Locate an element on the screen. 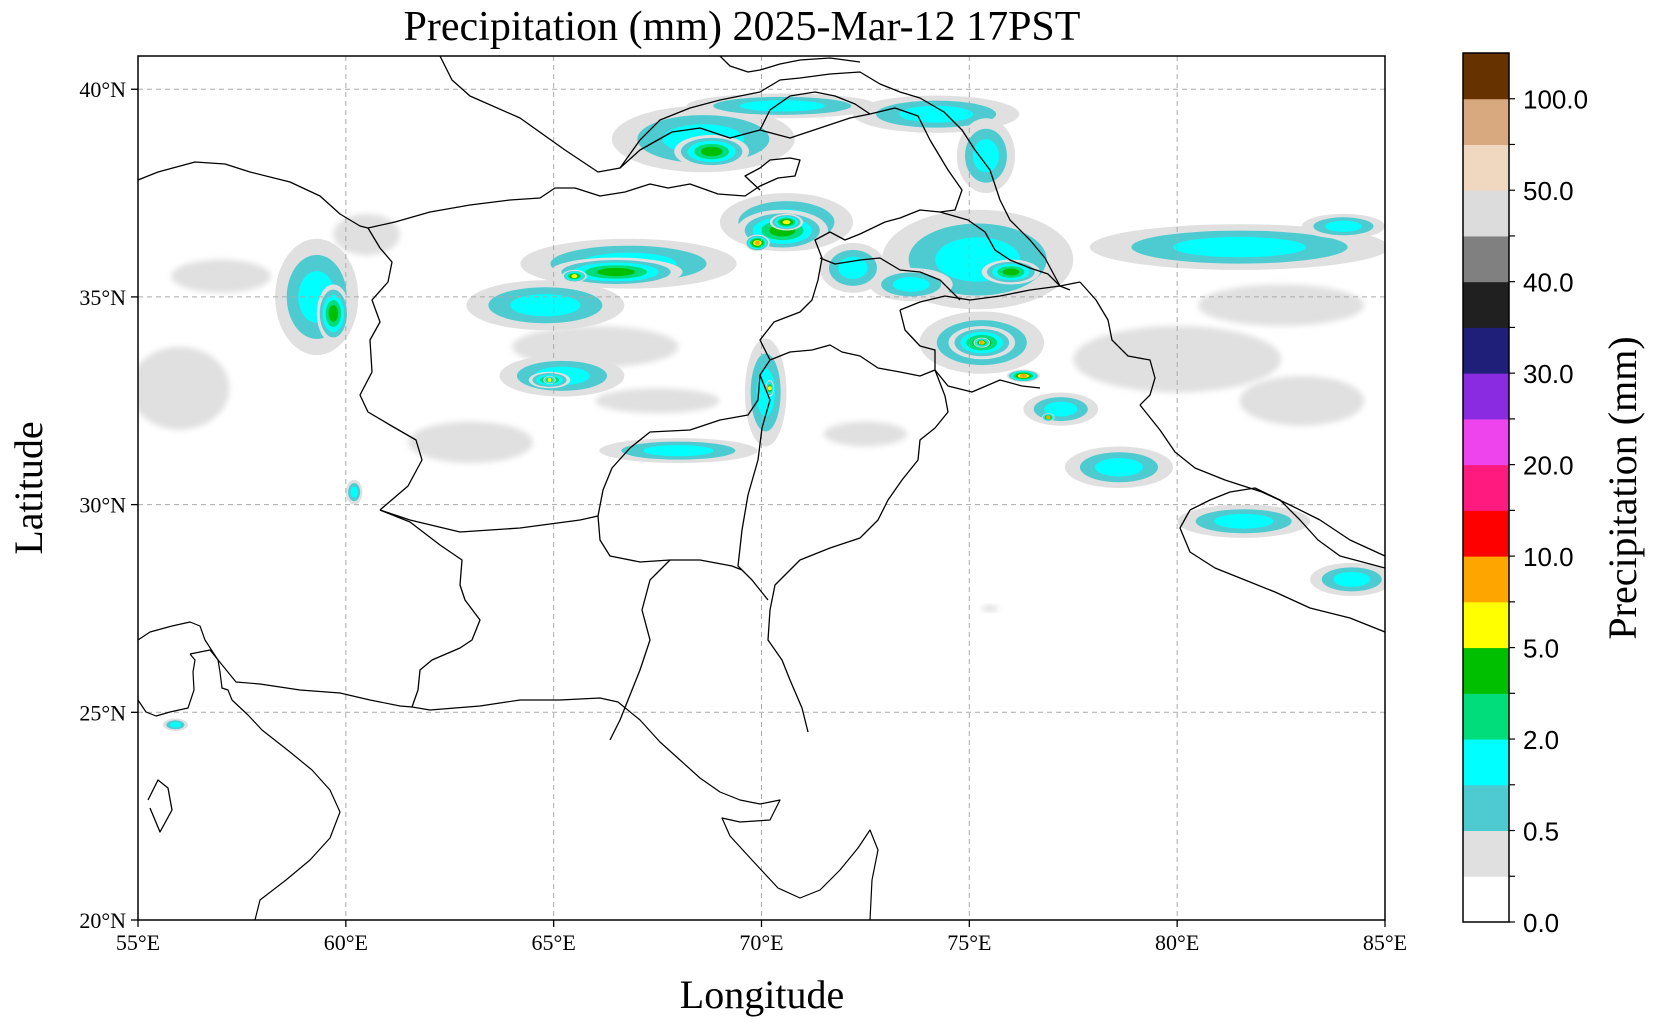 The height and width of the screenshot is (1022, 1659). x-axis-label: Longitude is located at coordinates (762, 994).